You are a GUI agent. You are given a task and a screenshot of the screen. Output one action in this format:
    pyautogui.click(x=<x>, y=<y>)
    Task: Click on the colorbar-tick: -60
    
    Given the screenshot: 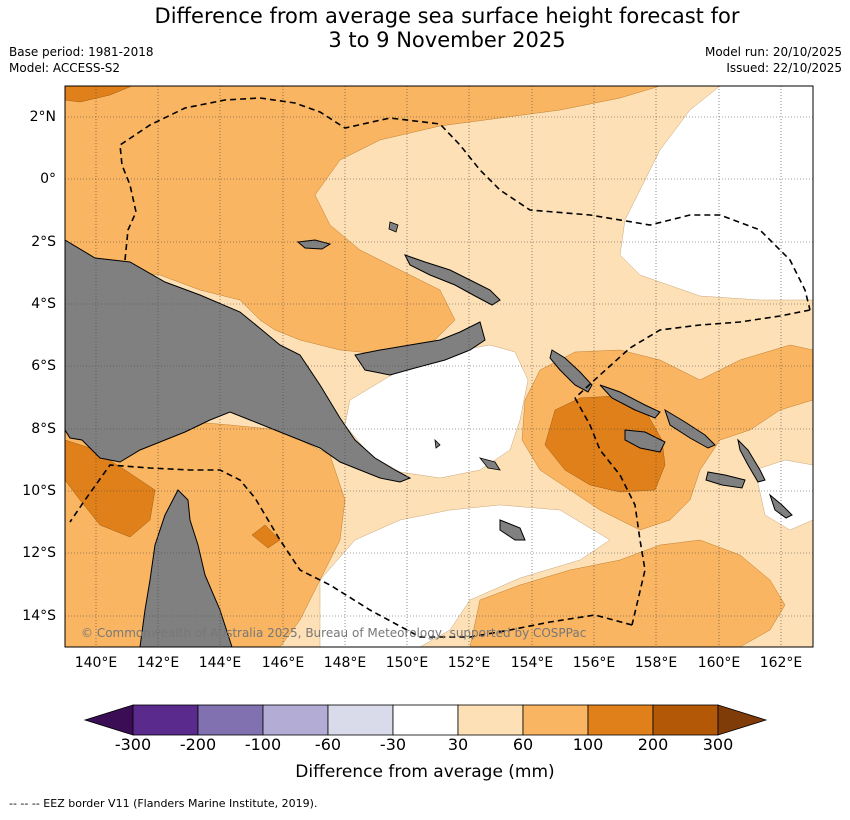 What is the action you would take?
    pyautogui.click(x=328, y=744)
    